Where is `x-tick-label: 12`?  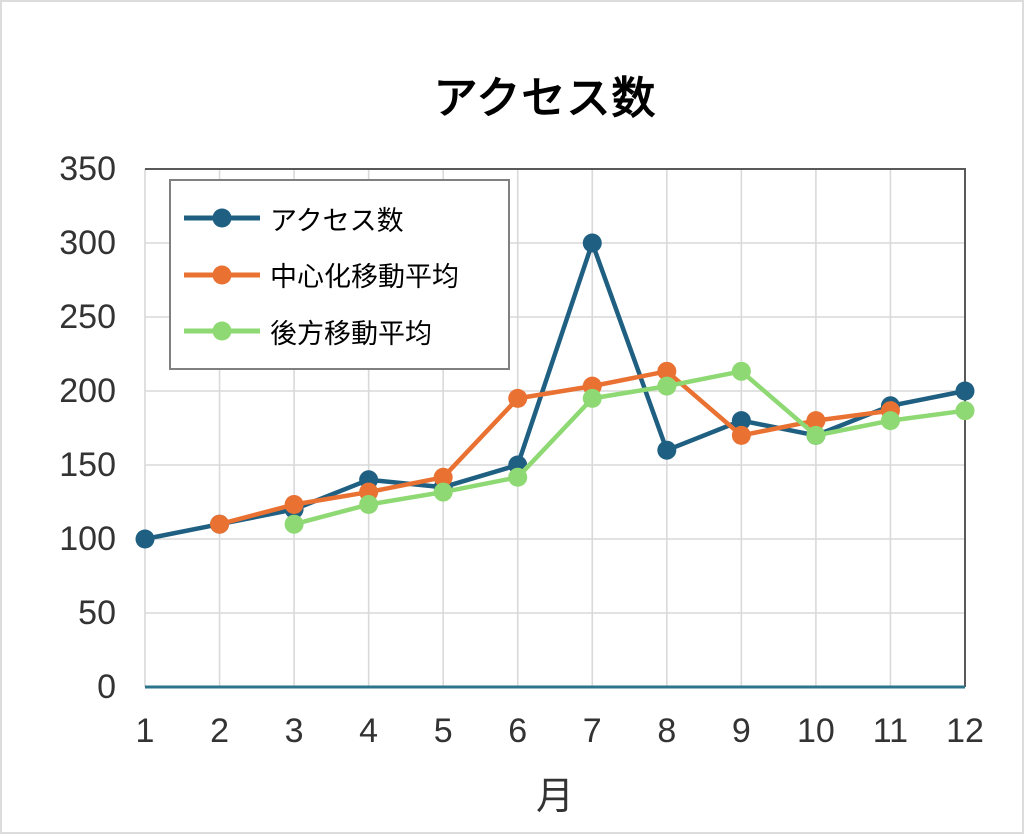
x-tick-label: 12 is located at coordinates (965, 731).